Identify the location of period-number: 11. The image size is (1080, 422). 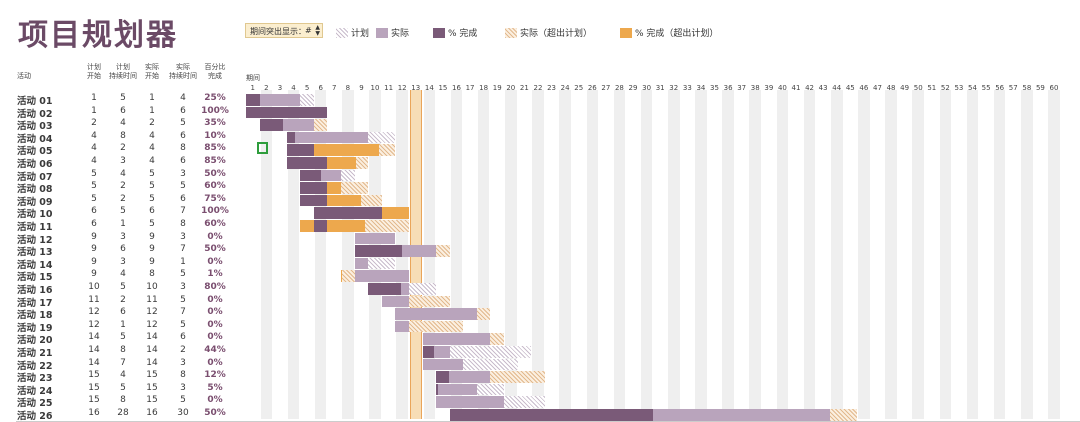
(389, 88).